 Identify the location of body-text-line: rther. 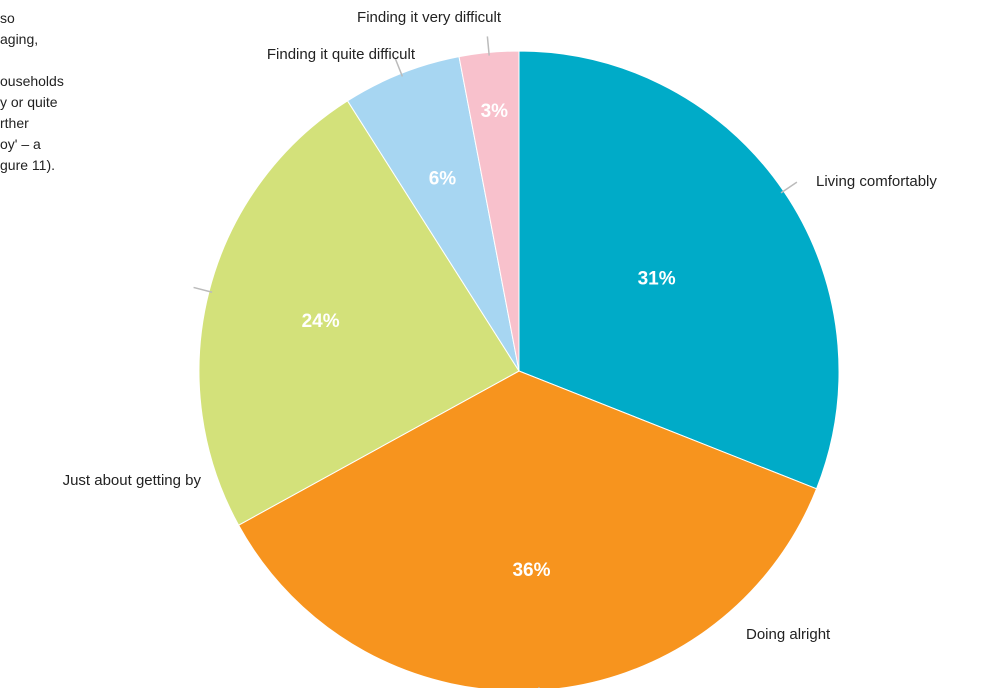
(14, 123).